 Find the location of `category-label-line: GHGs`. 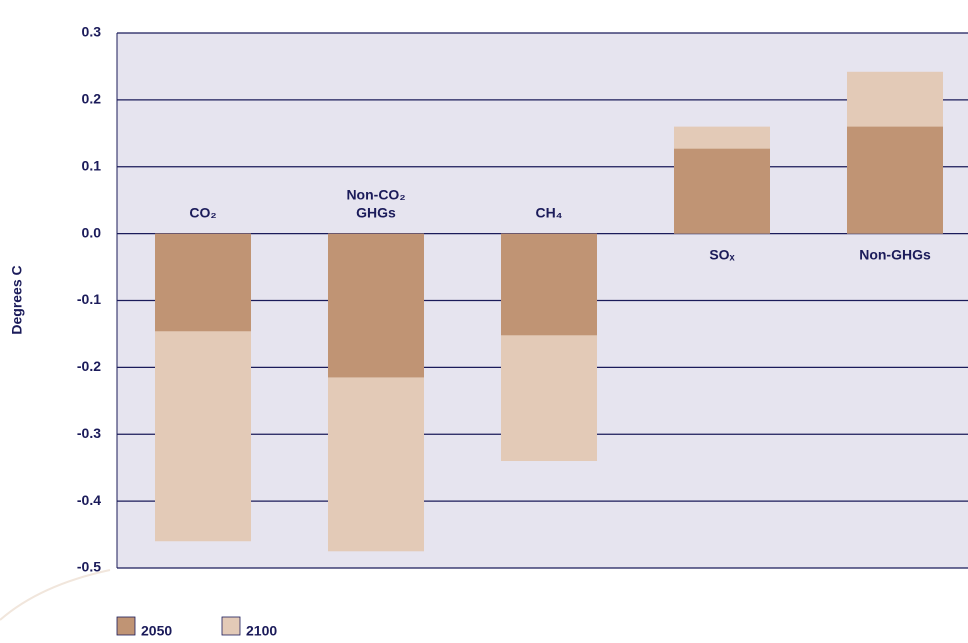

category-label-line: GHGs is located at coordinates (376, 212).